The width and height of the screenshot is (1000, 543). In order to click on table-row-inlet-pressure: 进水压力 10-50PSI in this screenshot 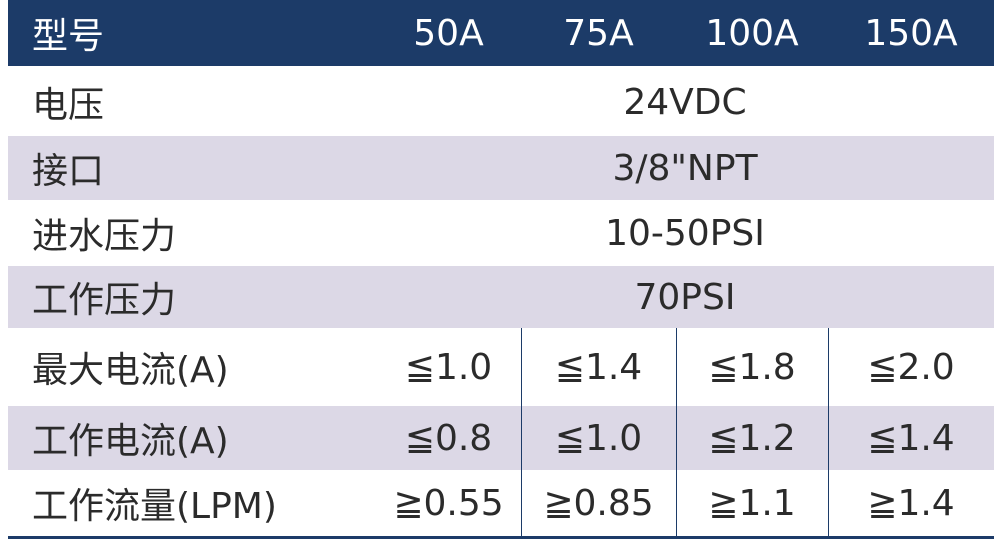, I will do `click(501, 233)`.